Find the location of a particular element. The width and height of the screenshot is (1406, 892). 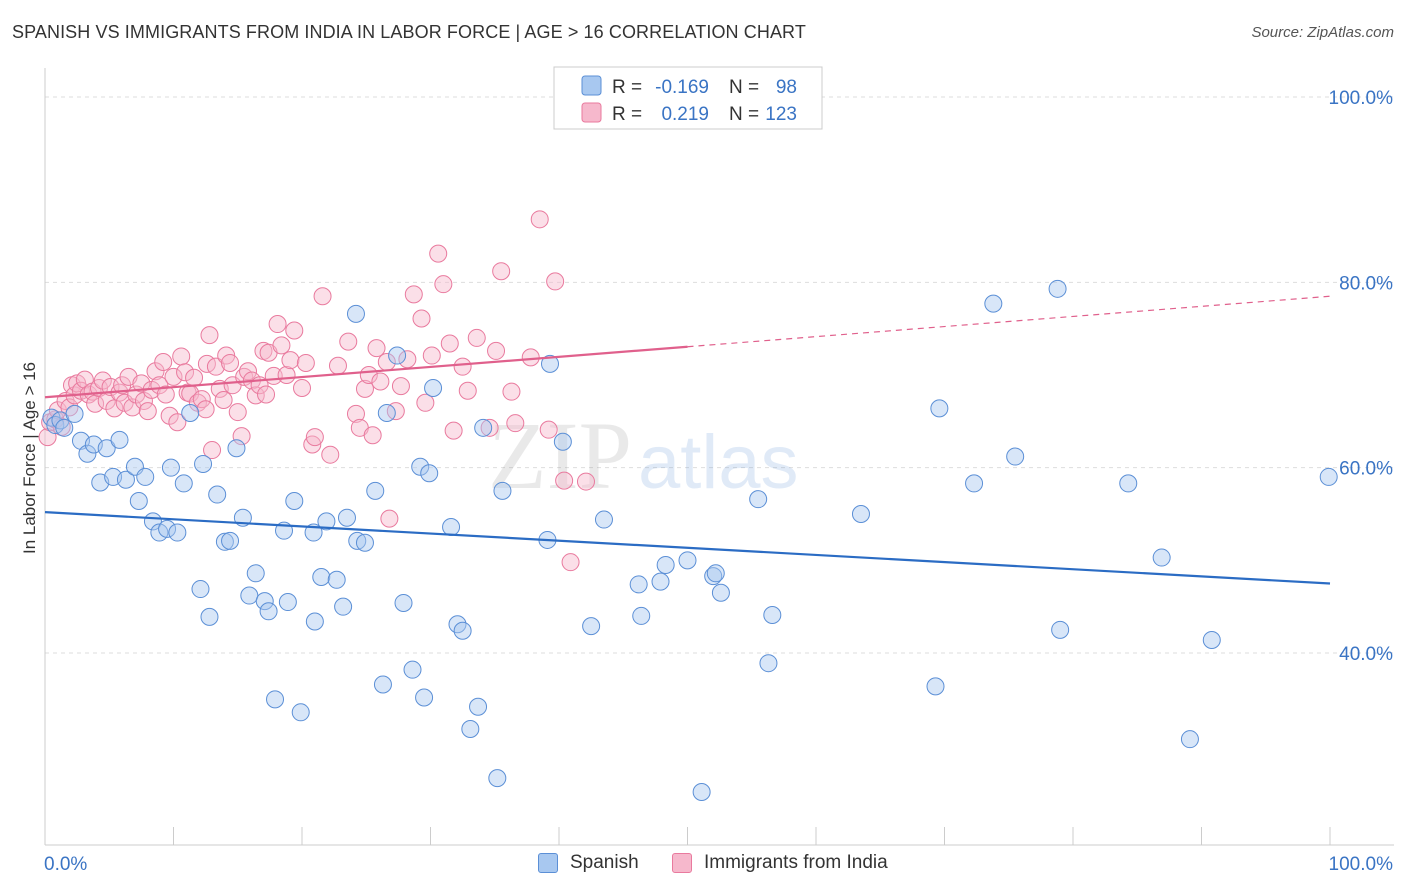

source-label: Source: ZipAtlas.com is located at coordinates (1322, 32).